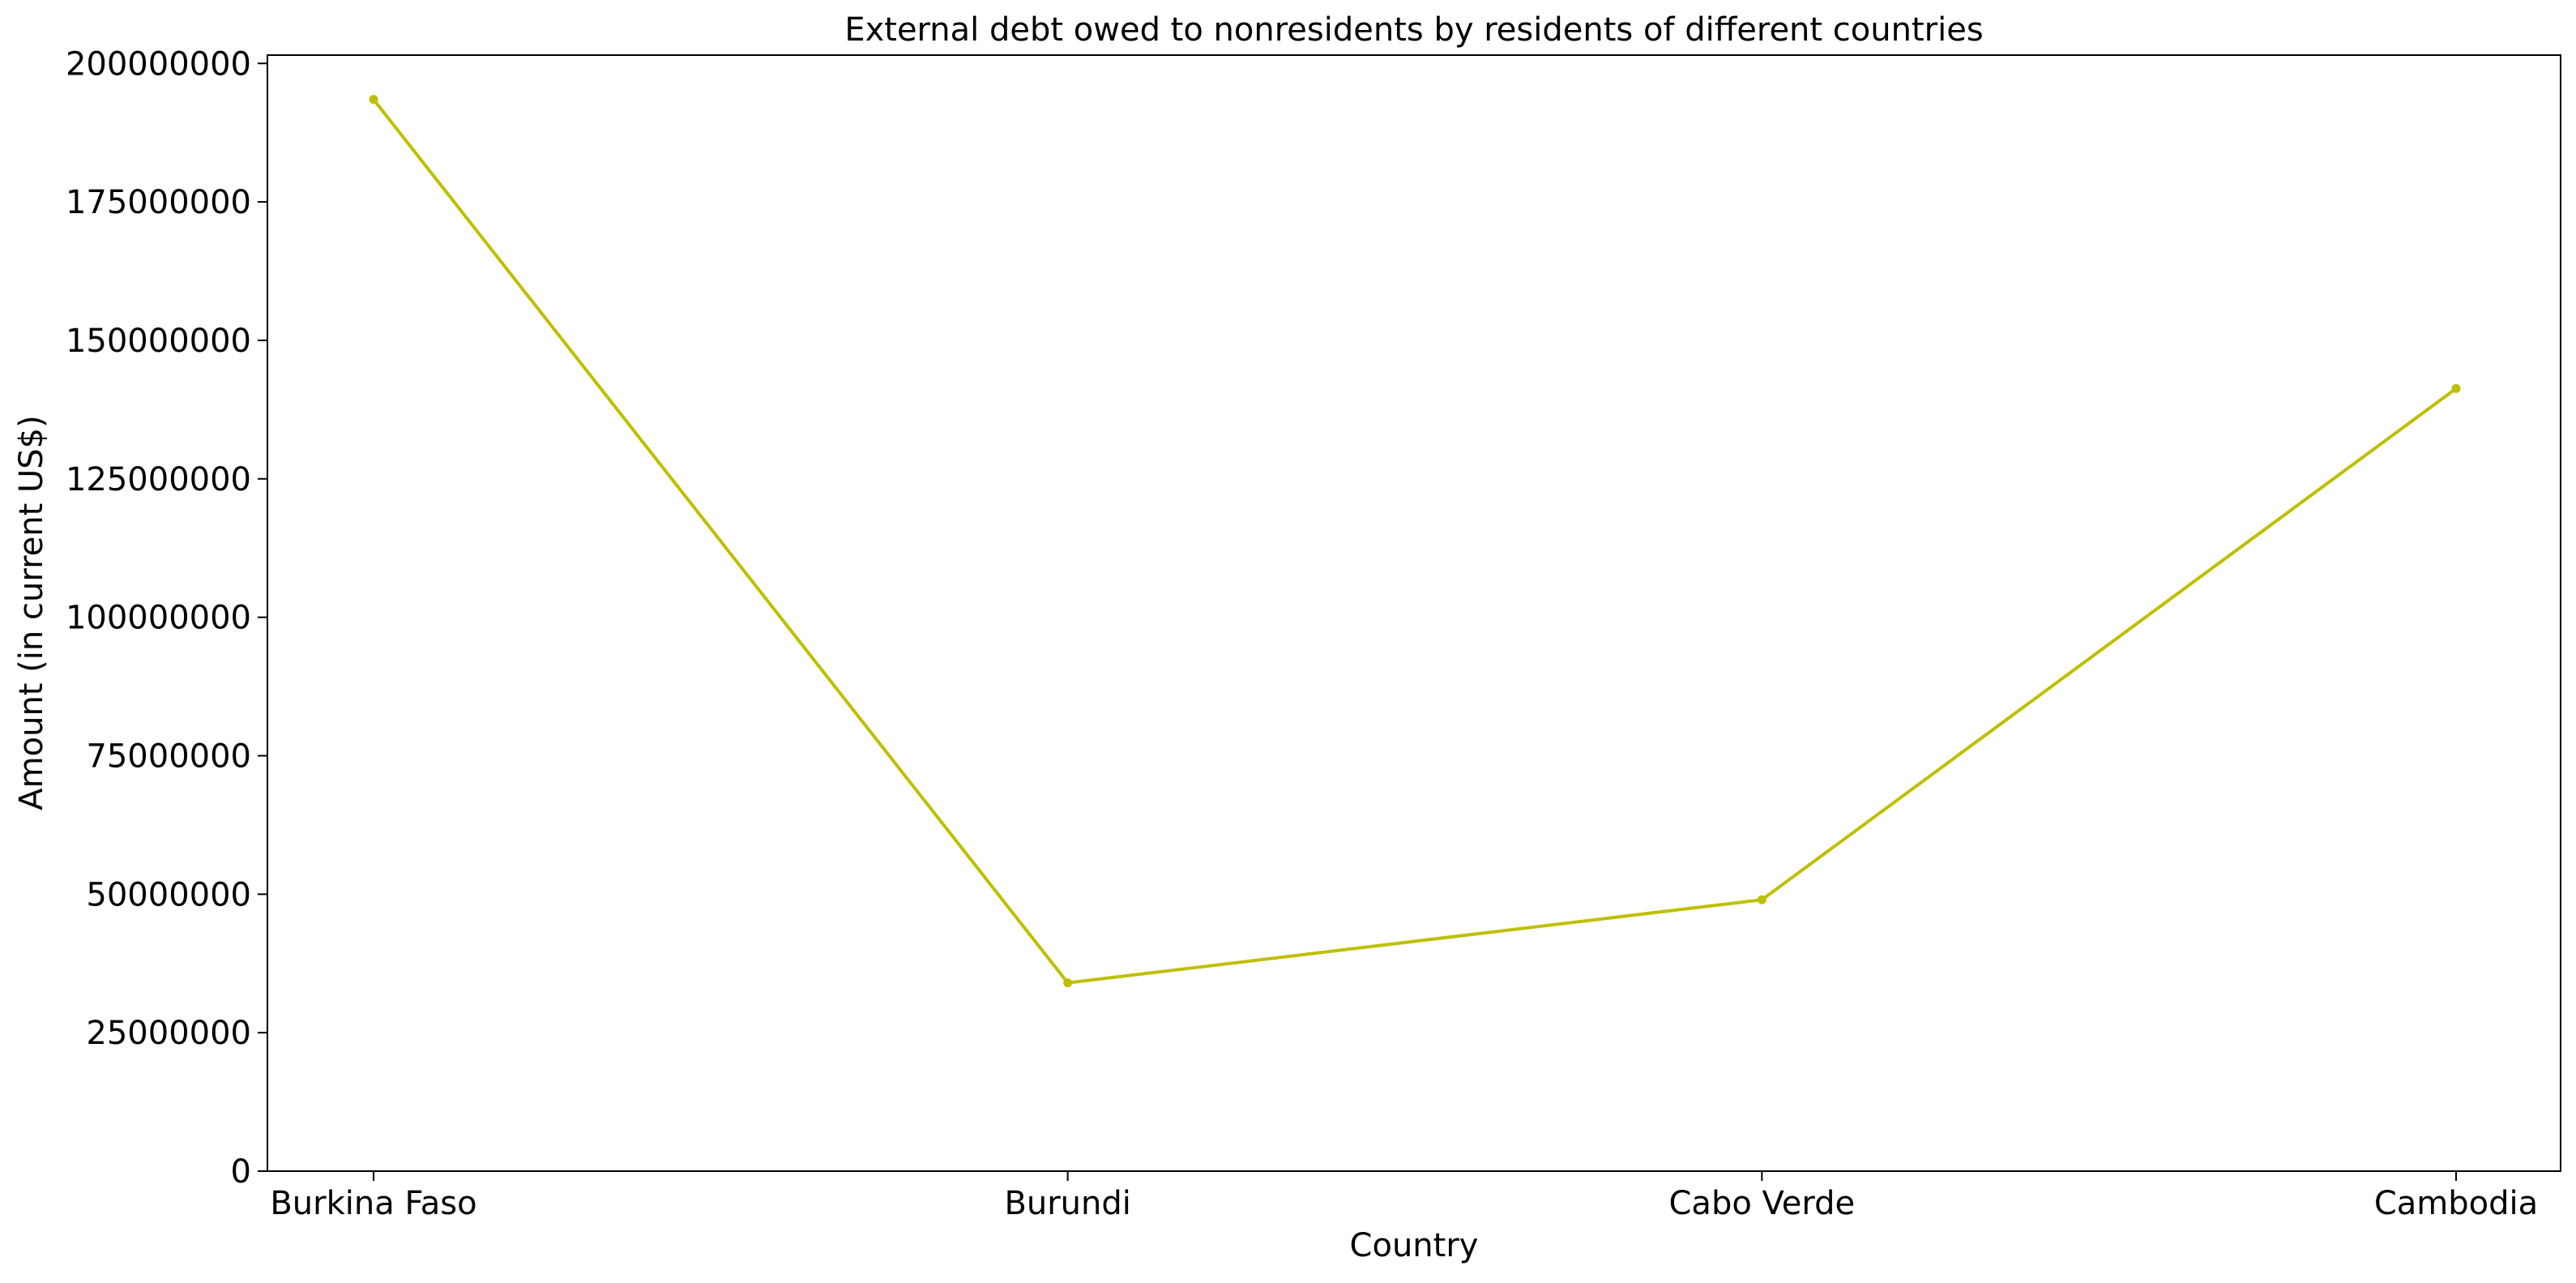 Image resolution: width=2576 pixels, height=1283 pixels. What do you see at coordinates (168, 756) in the screenshot?
I see `y-tick-label: 75000000` at bounding box center [168, 756].